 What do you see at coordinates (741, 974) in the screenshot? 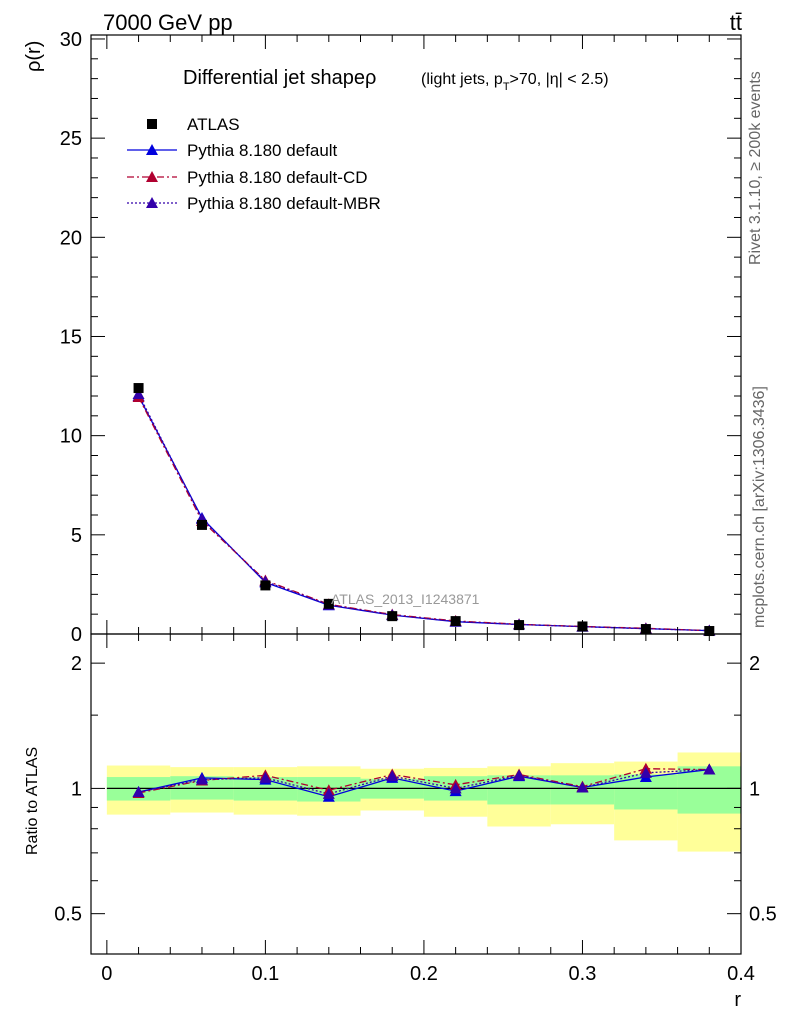
I see `x-tick-label: 0.4` at bounding box center [741, 974].